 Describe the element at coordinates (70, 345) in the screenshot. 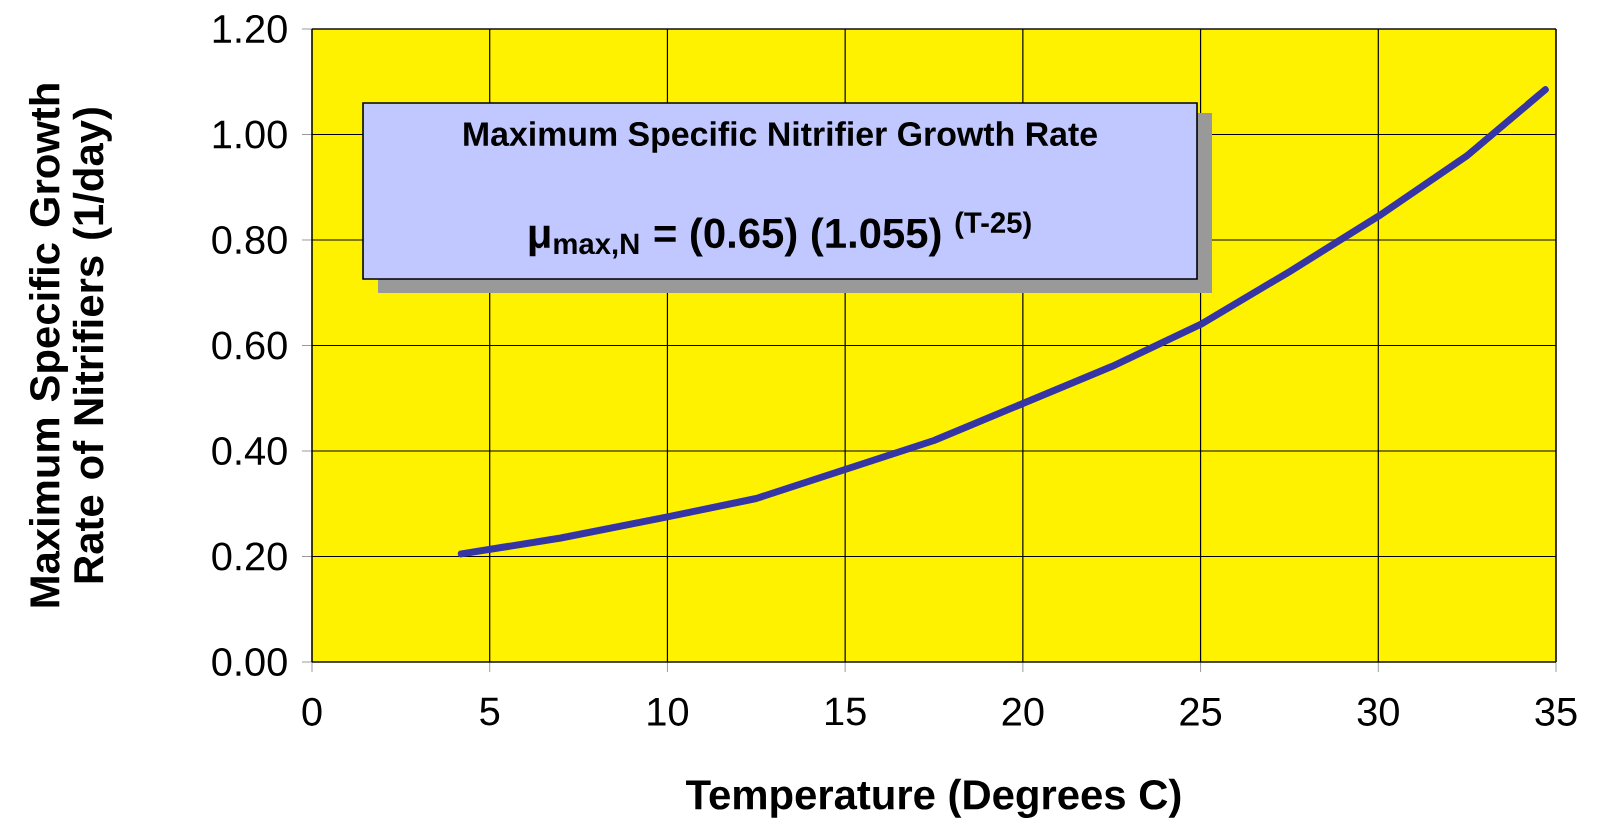

I see `y-axis-title: Maximum Specific Growth Rate of Nitrifiers (1/day)` at that location.